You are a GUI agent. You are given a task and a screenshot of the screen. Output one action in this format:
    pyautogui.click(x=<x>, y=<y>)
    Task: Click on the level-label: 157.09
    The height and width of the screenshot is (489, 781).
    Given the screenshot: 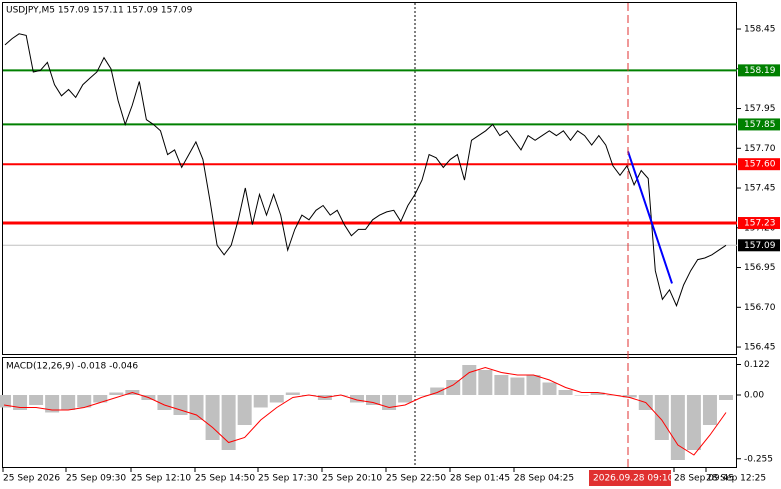 What is the action you would take?
    pyautogui.click(x=760, y=246)
    